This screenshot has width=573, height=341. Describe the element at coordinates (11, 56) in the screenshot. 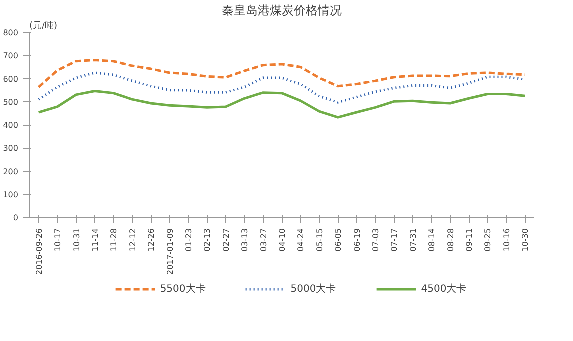

I see `y-tick-label: 700` at that location.